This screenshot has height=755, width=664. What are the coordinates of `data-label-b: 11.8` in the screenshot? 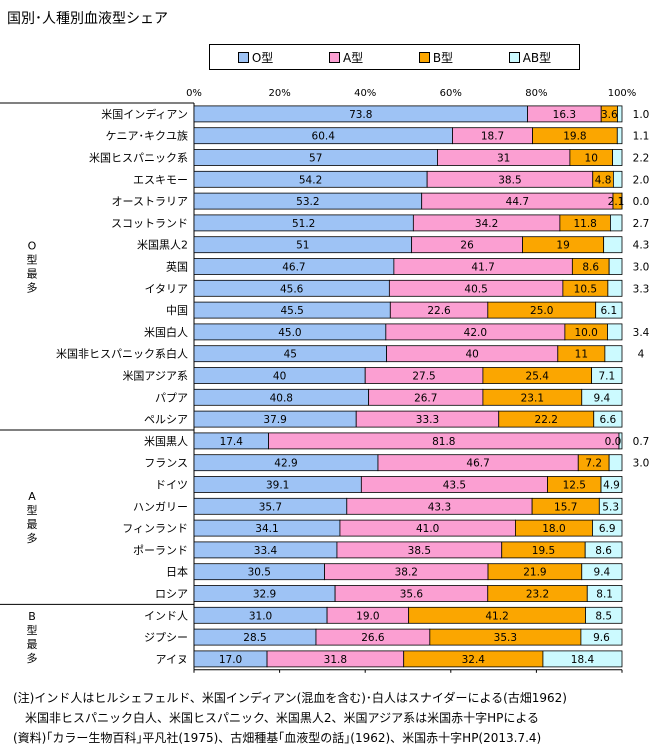 It's located at (584, 224).